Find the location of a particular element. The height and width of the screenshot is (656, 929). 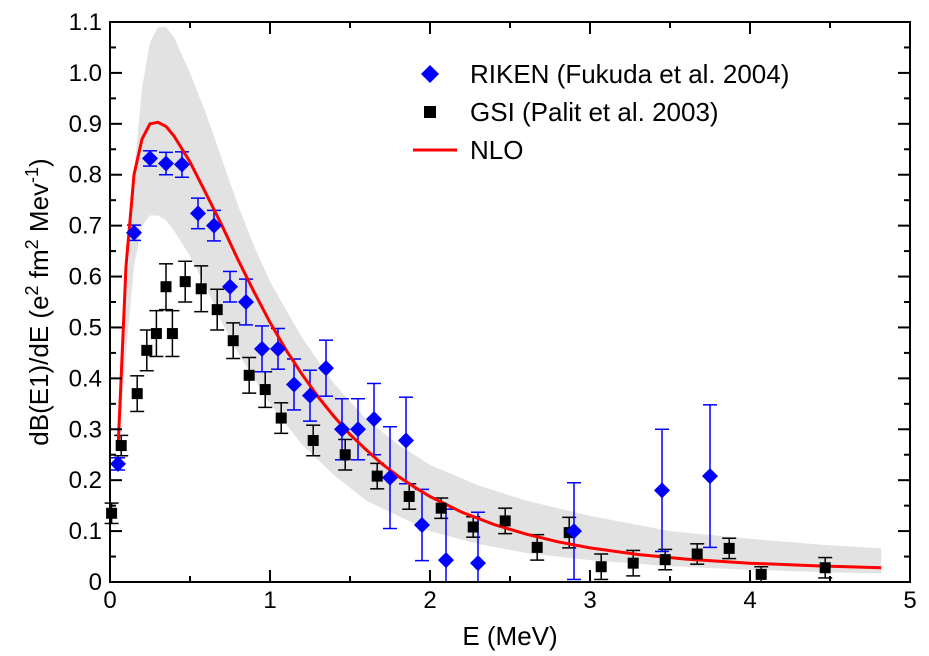

legend-item-nlo: NLO is located at coordinates (468, 150).